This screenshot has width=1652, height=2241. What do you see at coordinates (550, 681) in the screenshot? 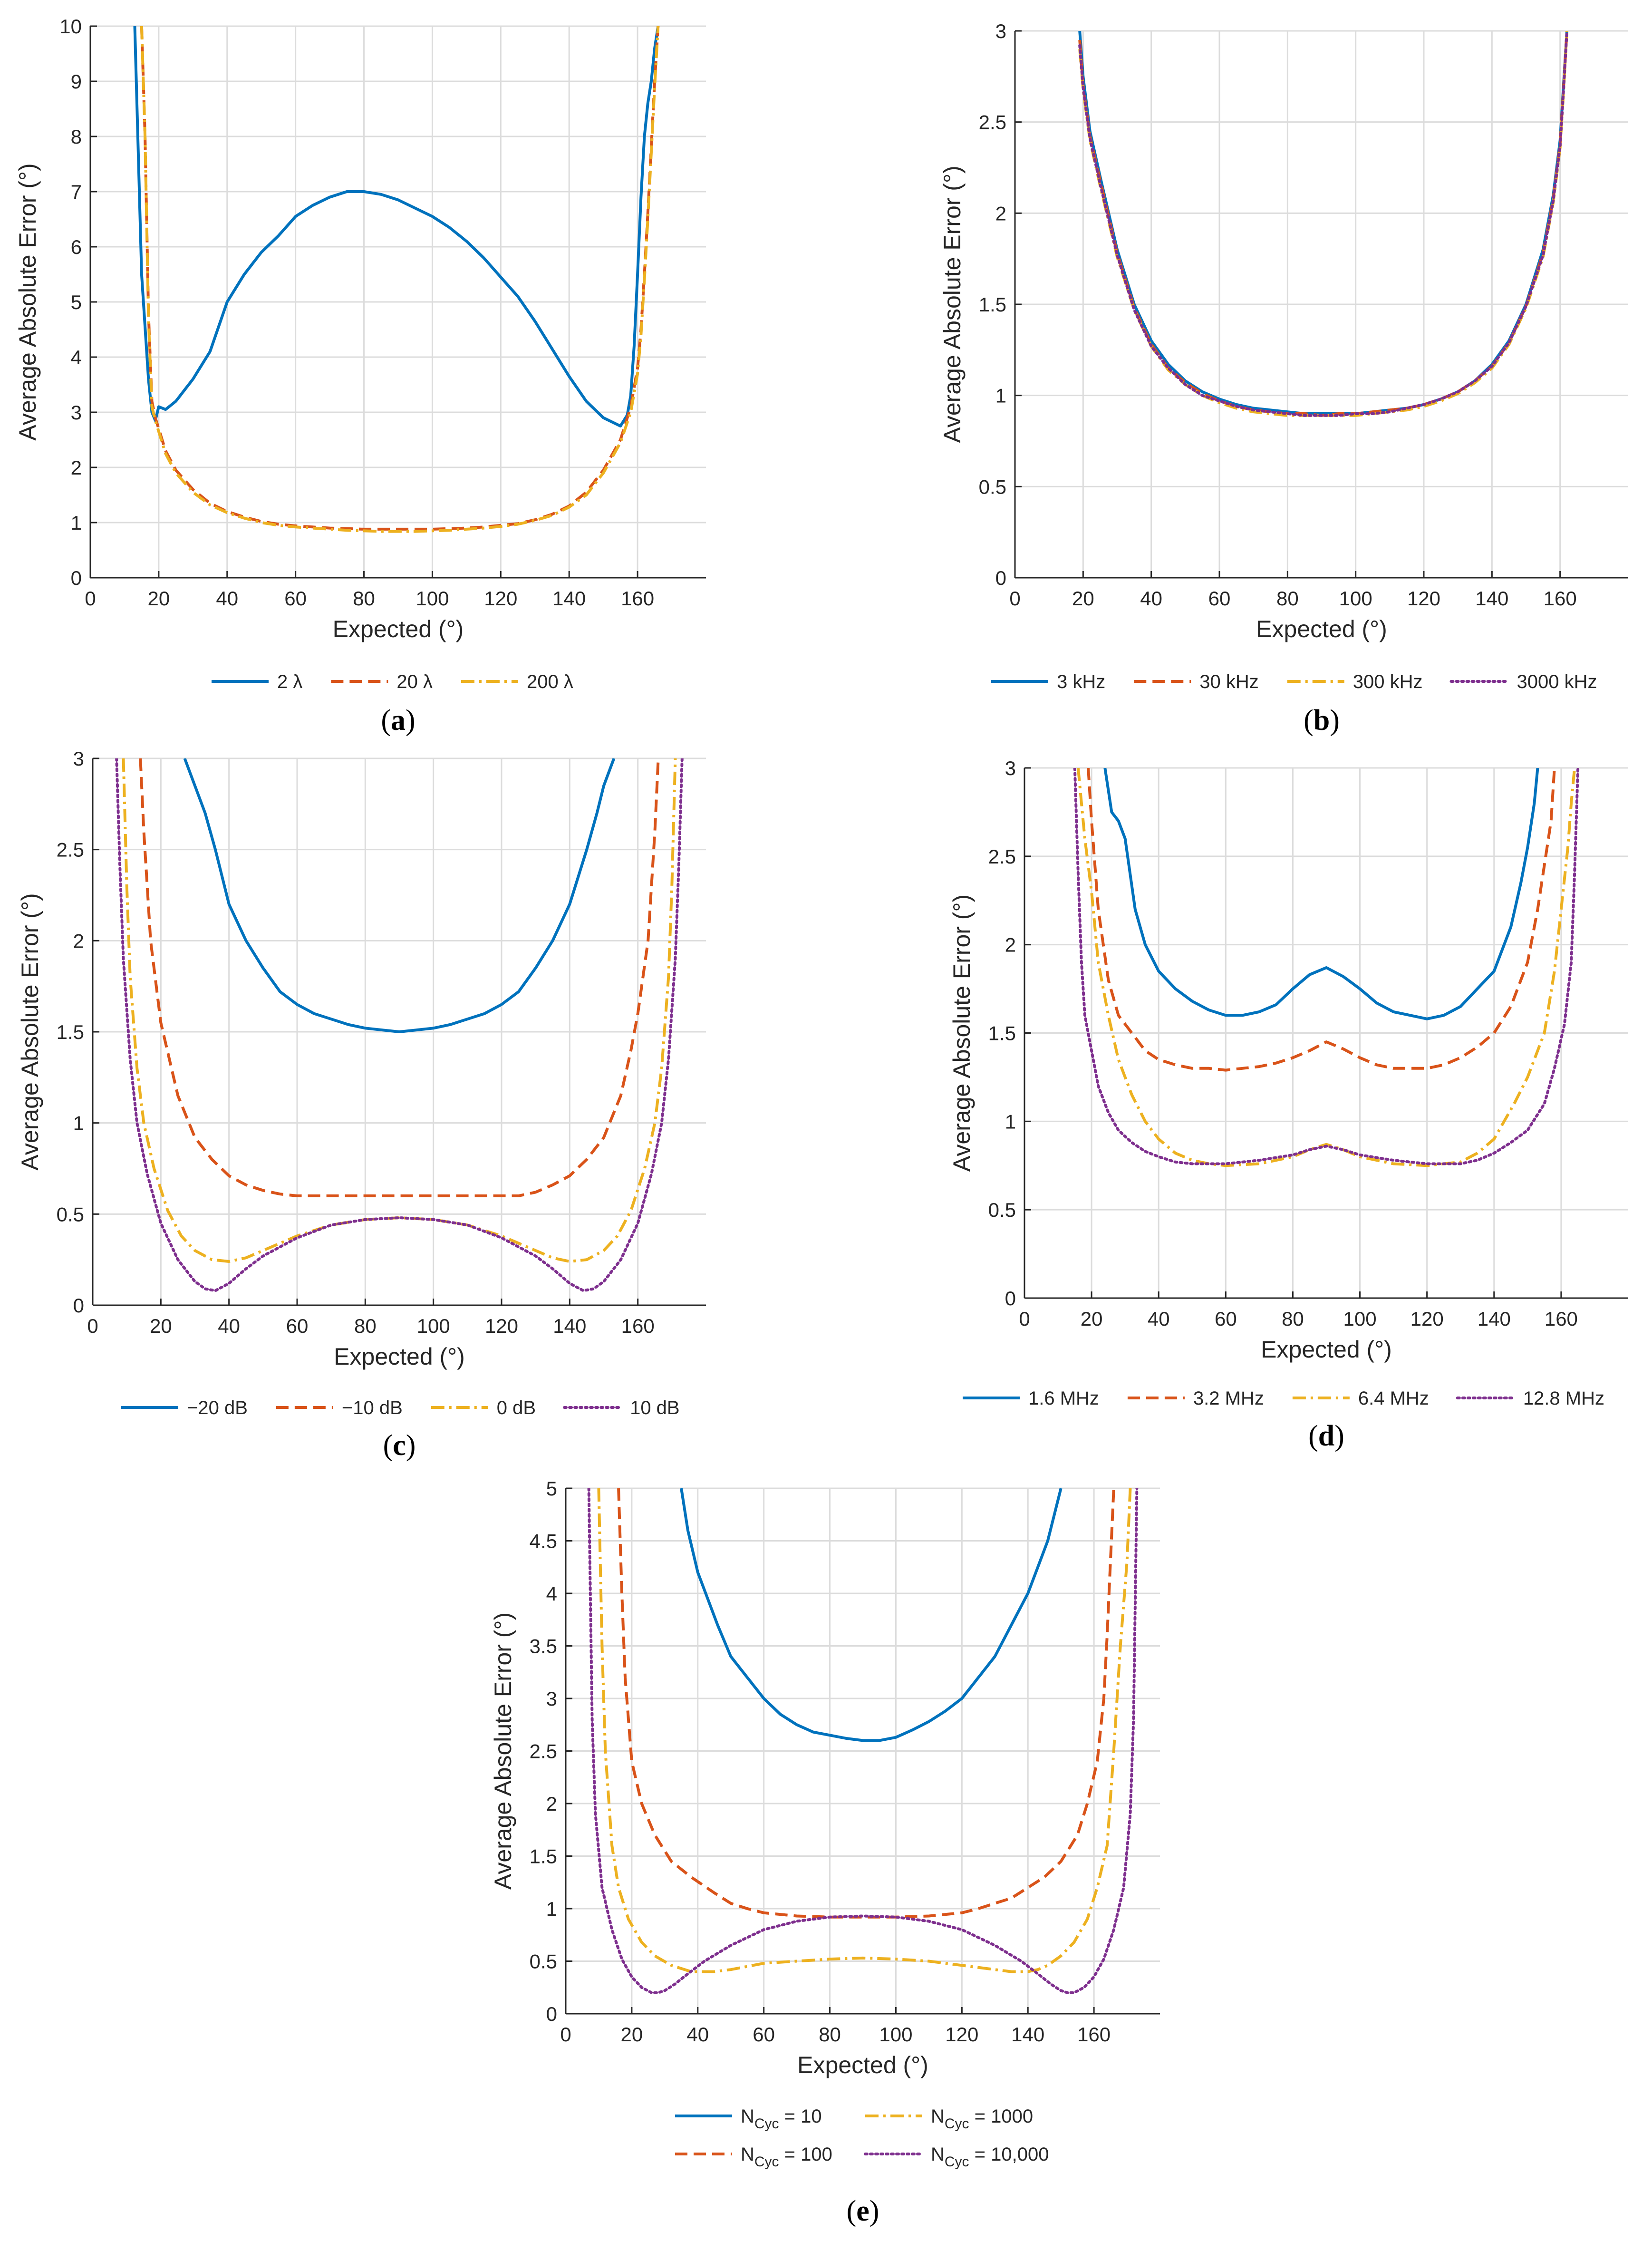
I see `legend-label: 200 λ` at bounding box center [550, 681].